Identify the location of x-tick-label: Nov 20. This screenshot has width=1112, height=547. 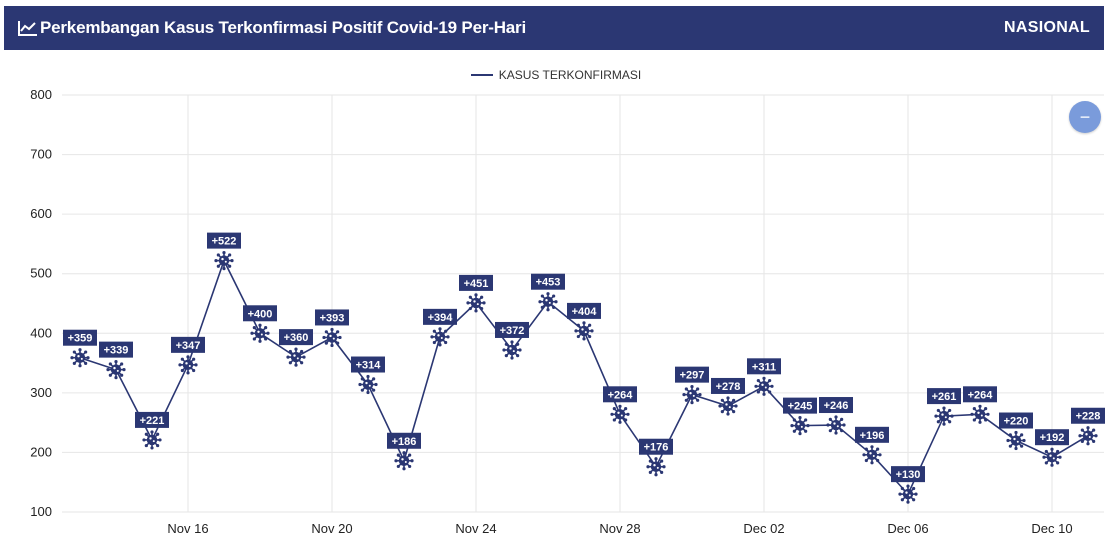
(331, 528).